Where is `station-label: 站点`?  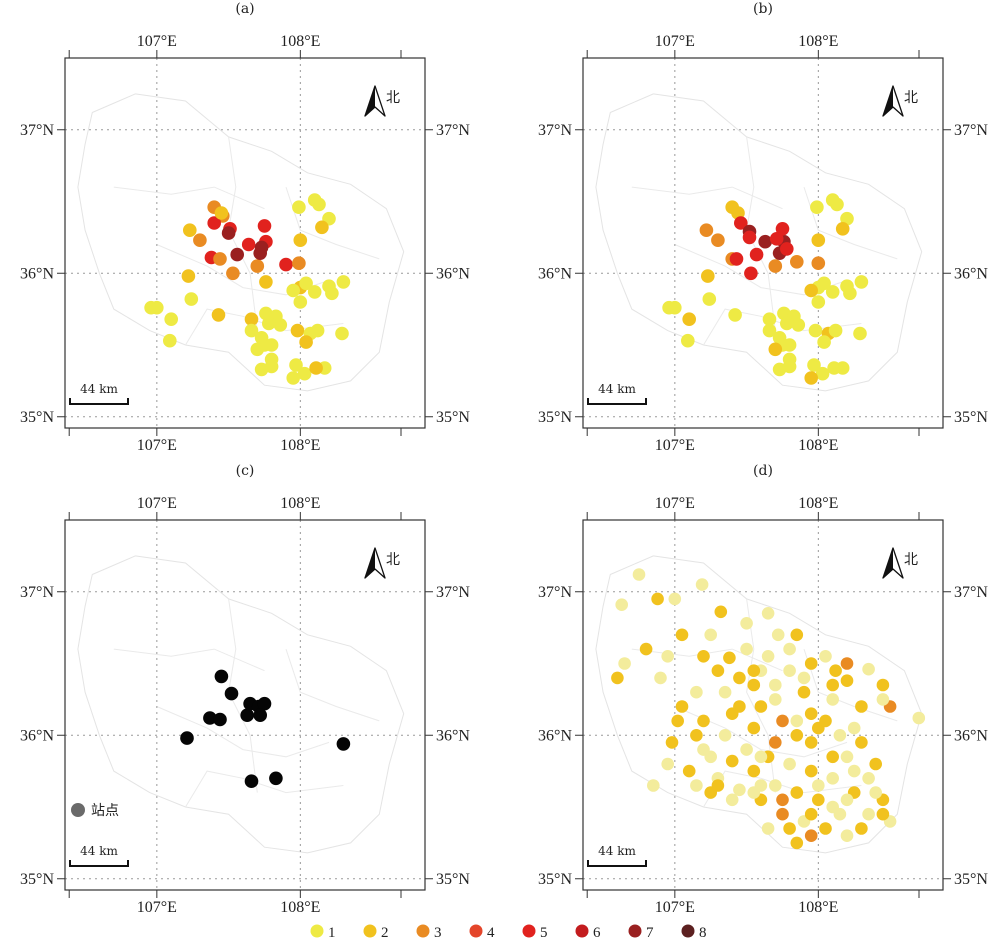
station-label: 站点 is located at coordinates (105, 811).